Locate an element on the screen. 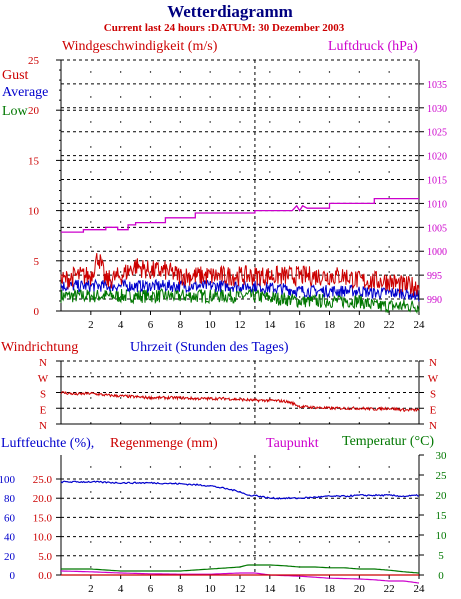 The width and height of the screenshot is (461, 599). panel1-xtick-label: 4 is located at coordinates (121, 325).